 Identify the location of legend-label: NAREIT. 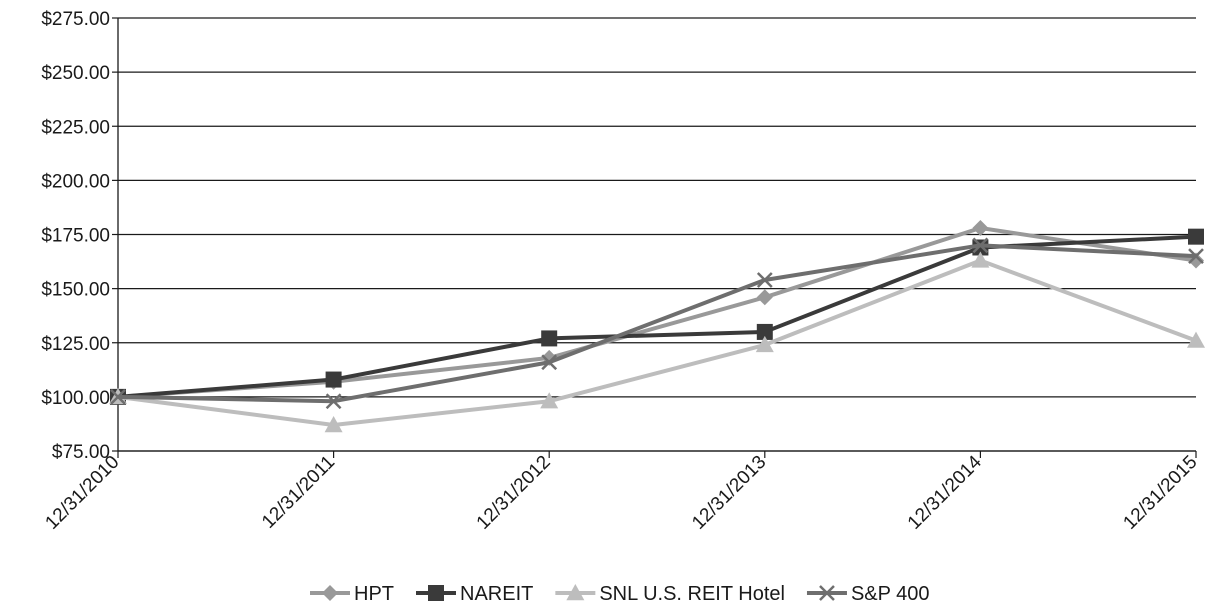
(496, 594).